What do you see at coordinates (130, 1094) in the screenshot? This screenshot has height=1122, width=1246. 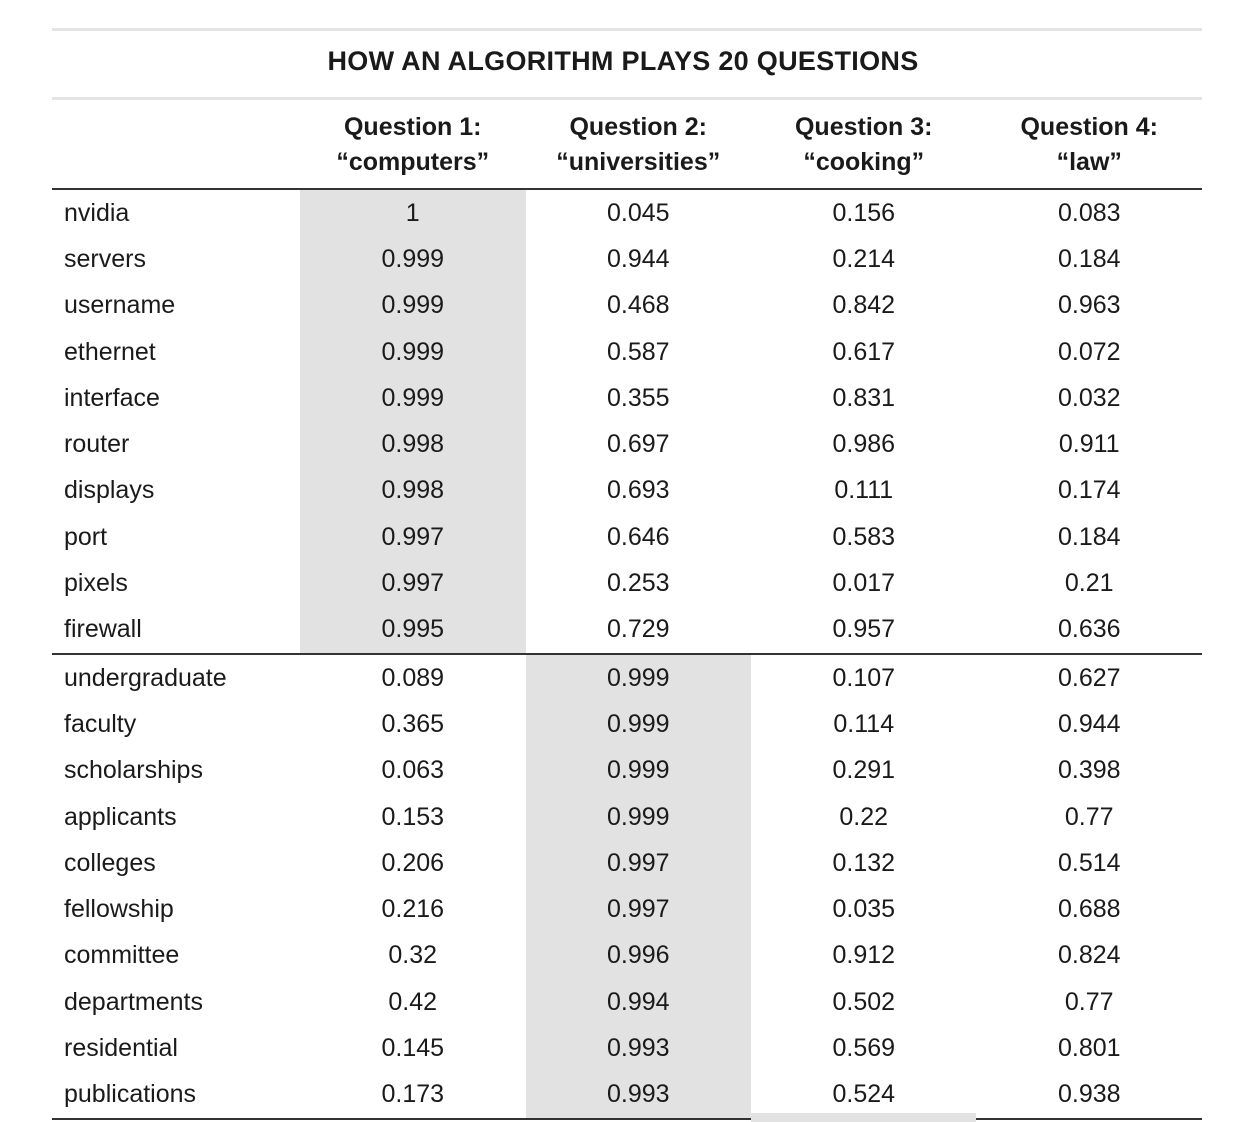 I see `row-word: publications` at bounding box center [130, 1094].